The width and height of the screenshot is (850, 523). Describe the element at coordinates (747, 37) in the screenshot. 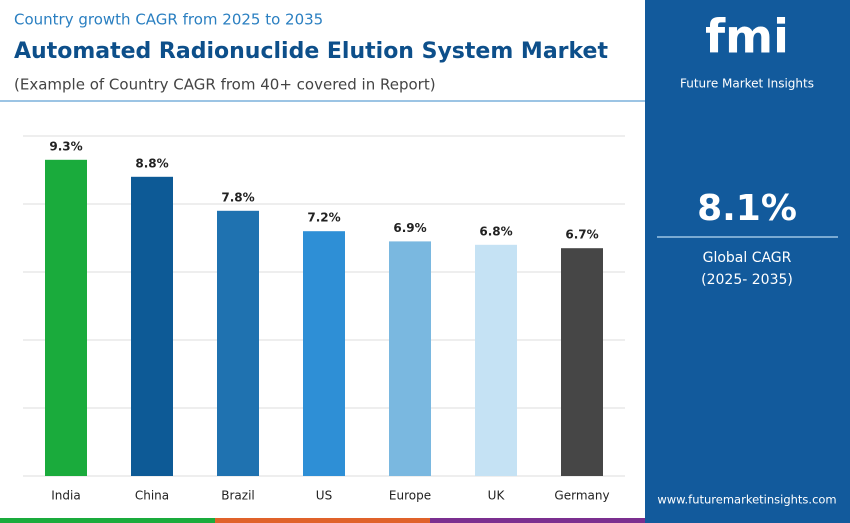

I see `logo: fmi` at that location.